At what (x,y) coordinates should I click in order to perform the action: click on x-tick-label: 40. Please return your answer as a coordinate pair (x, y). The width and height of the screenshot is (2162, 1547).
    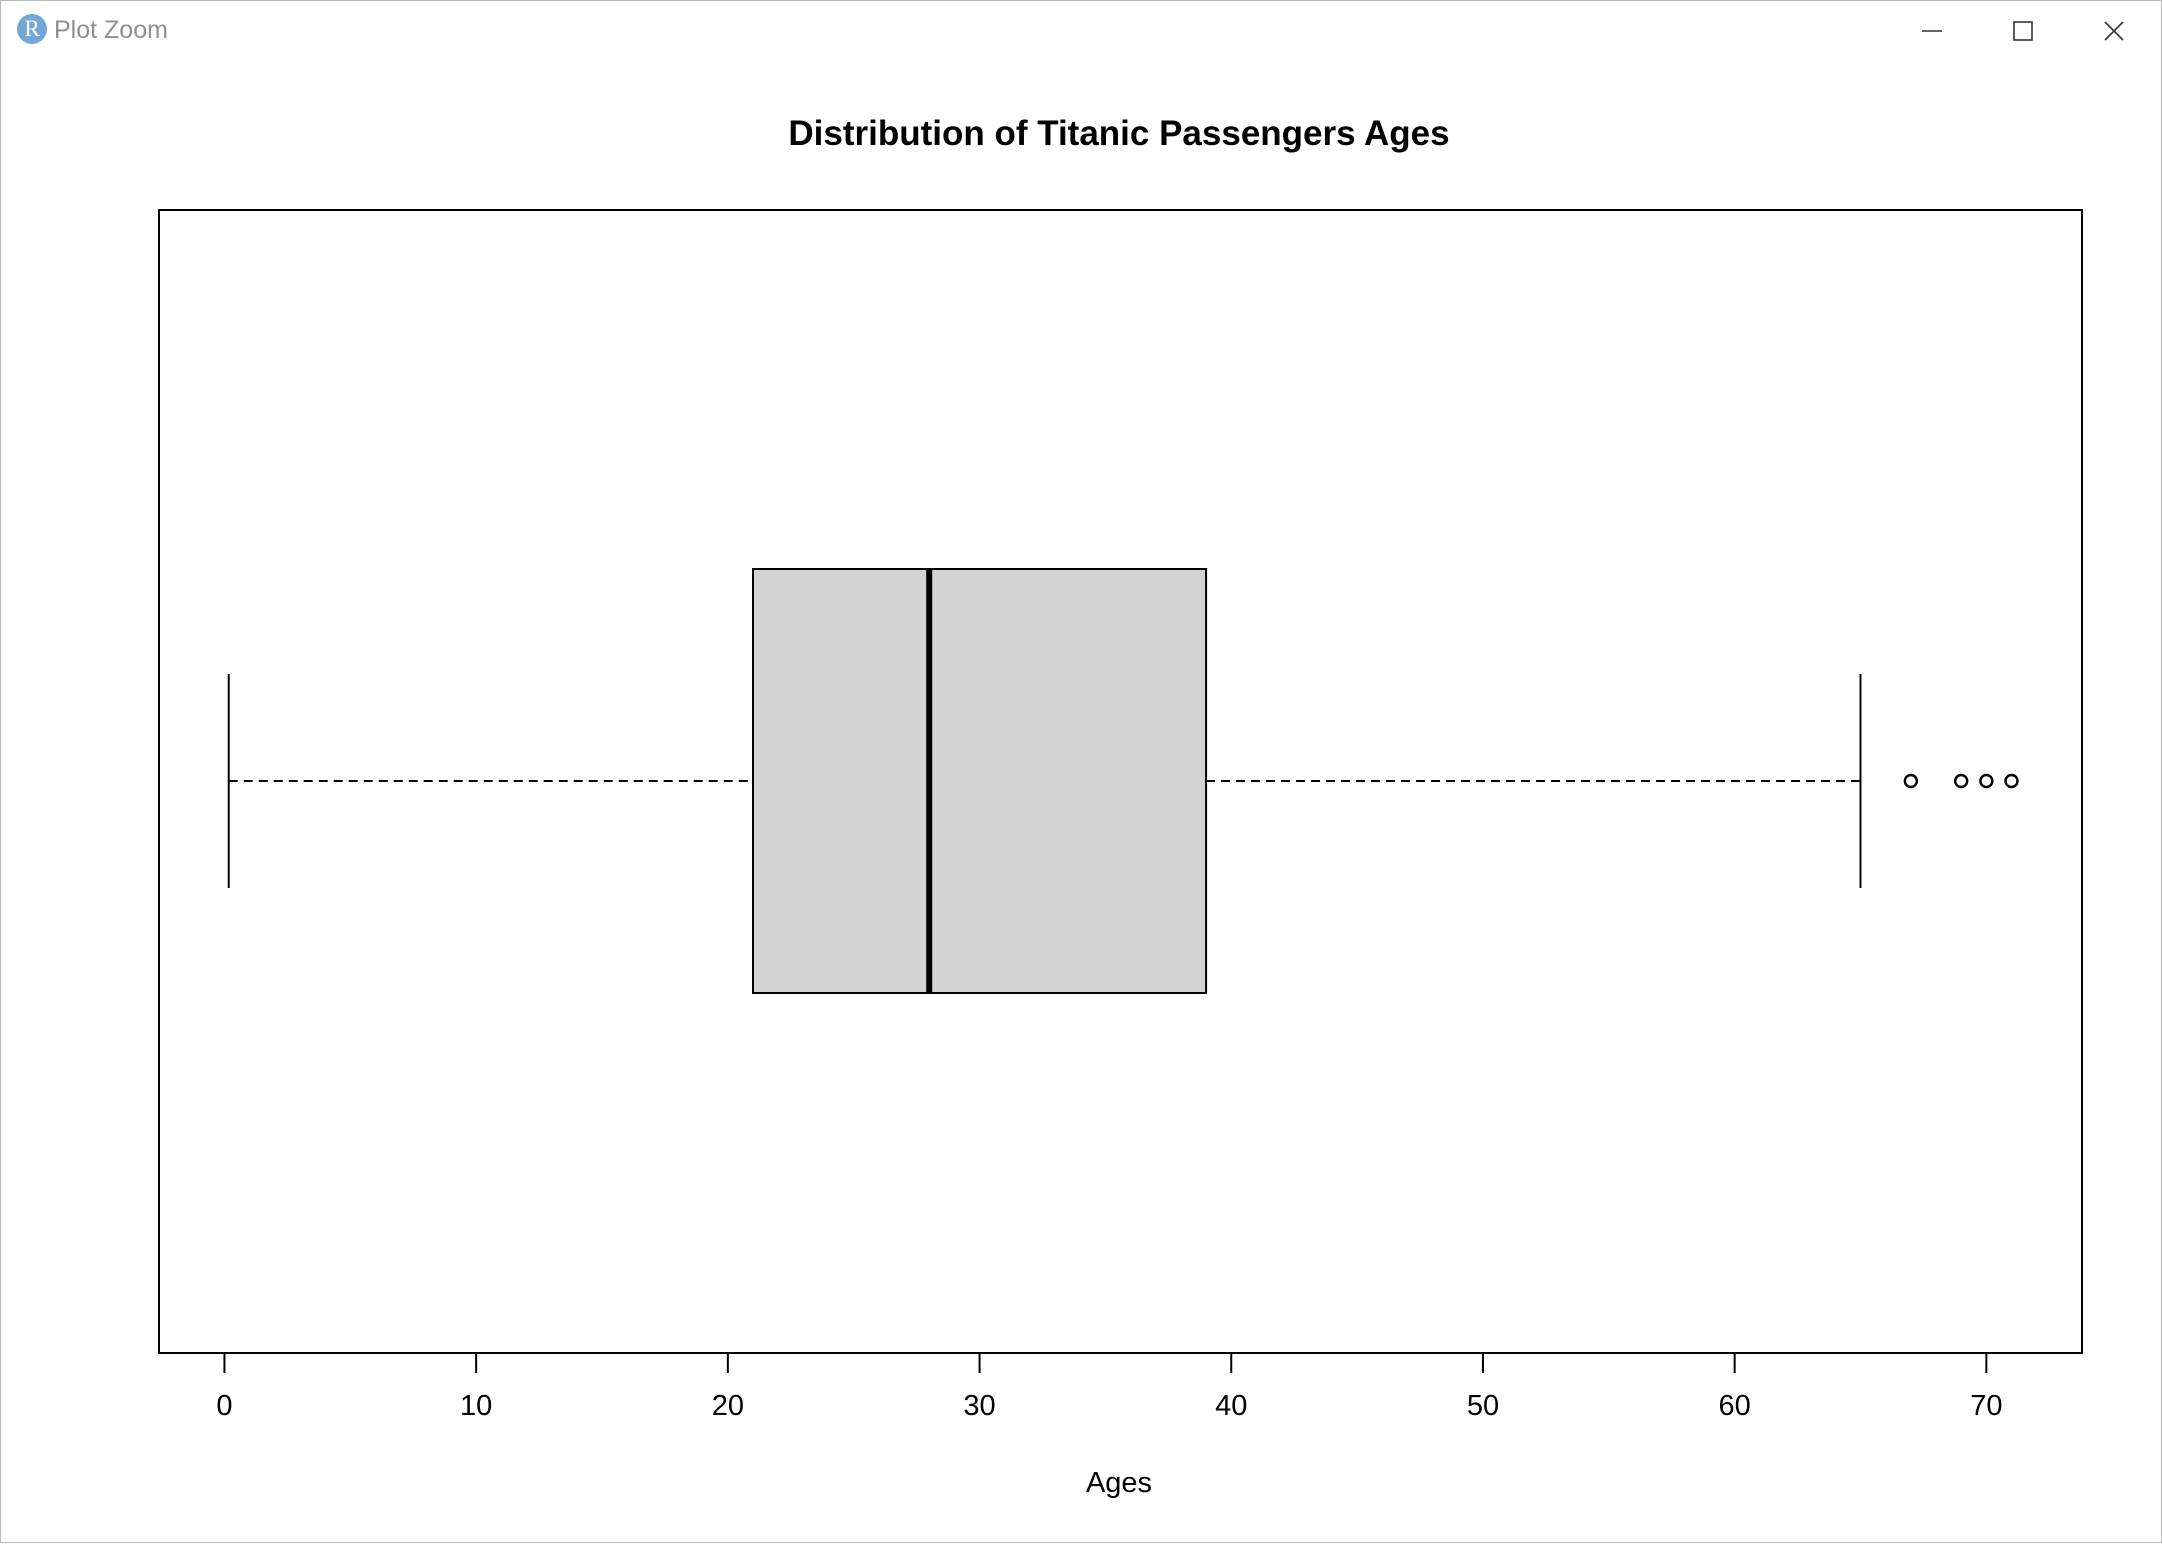
    Looking at the image, I should click on (1231, 1406).